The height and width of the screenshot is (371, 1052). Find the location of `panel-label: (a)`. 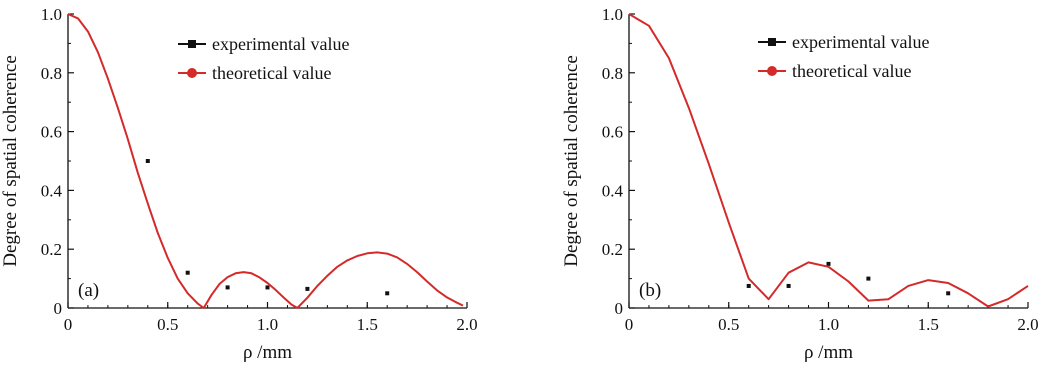

panel-label: (a) is located at coordinates (88, 290).